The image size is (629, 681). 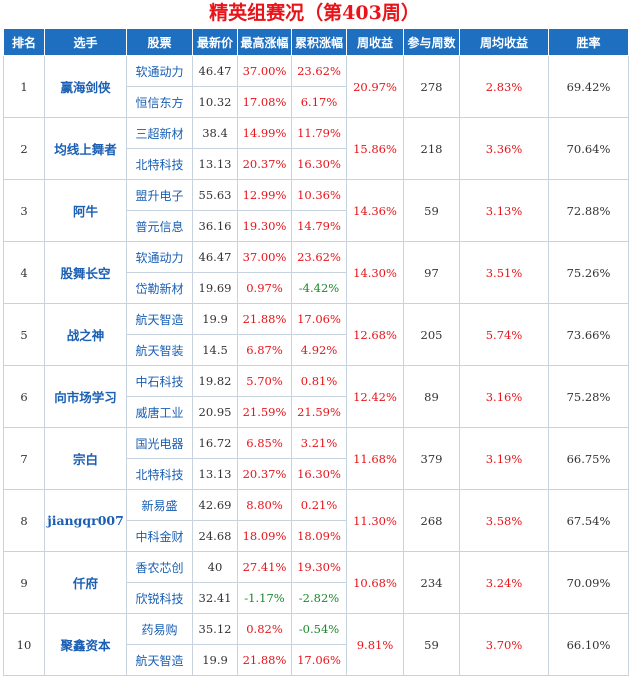 What do you see at coordinates (159, 133) in the screenshot?
I see `stock-link: 三超新材` at bounding box center [159, 133].